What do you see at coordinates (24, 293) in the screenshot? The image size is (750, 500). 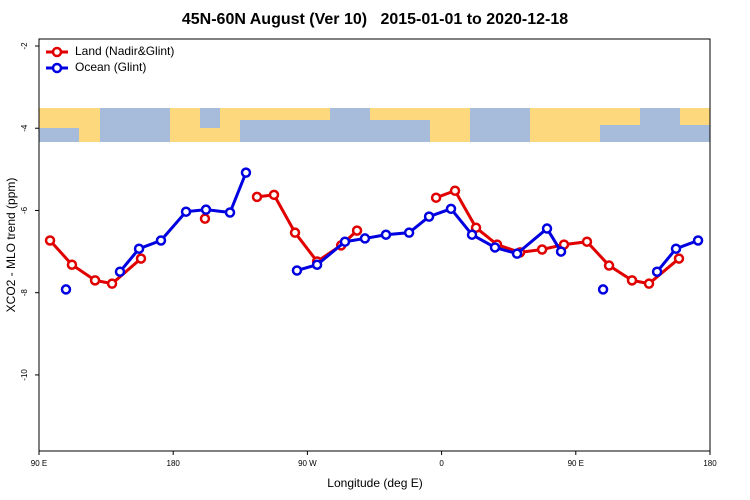 I see `y-tick-label: -8` at bounding box center [24, 293].